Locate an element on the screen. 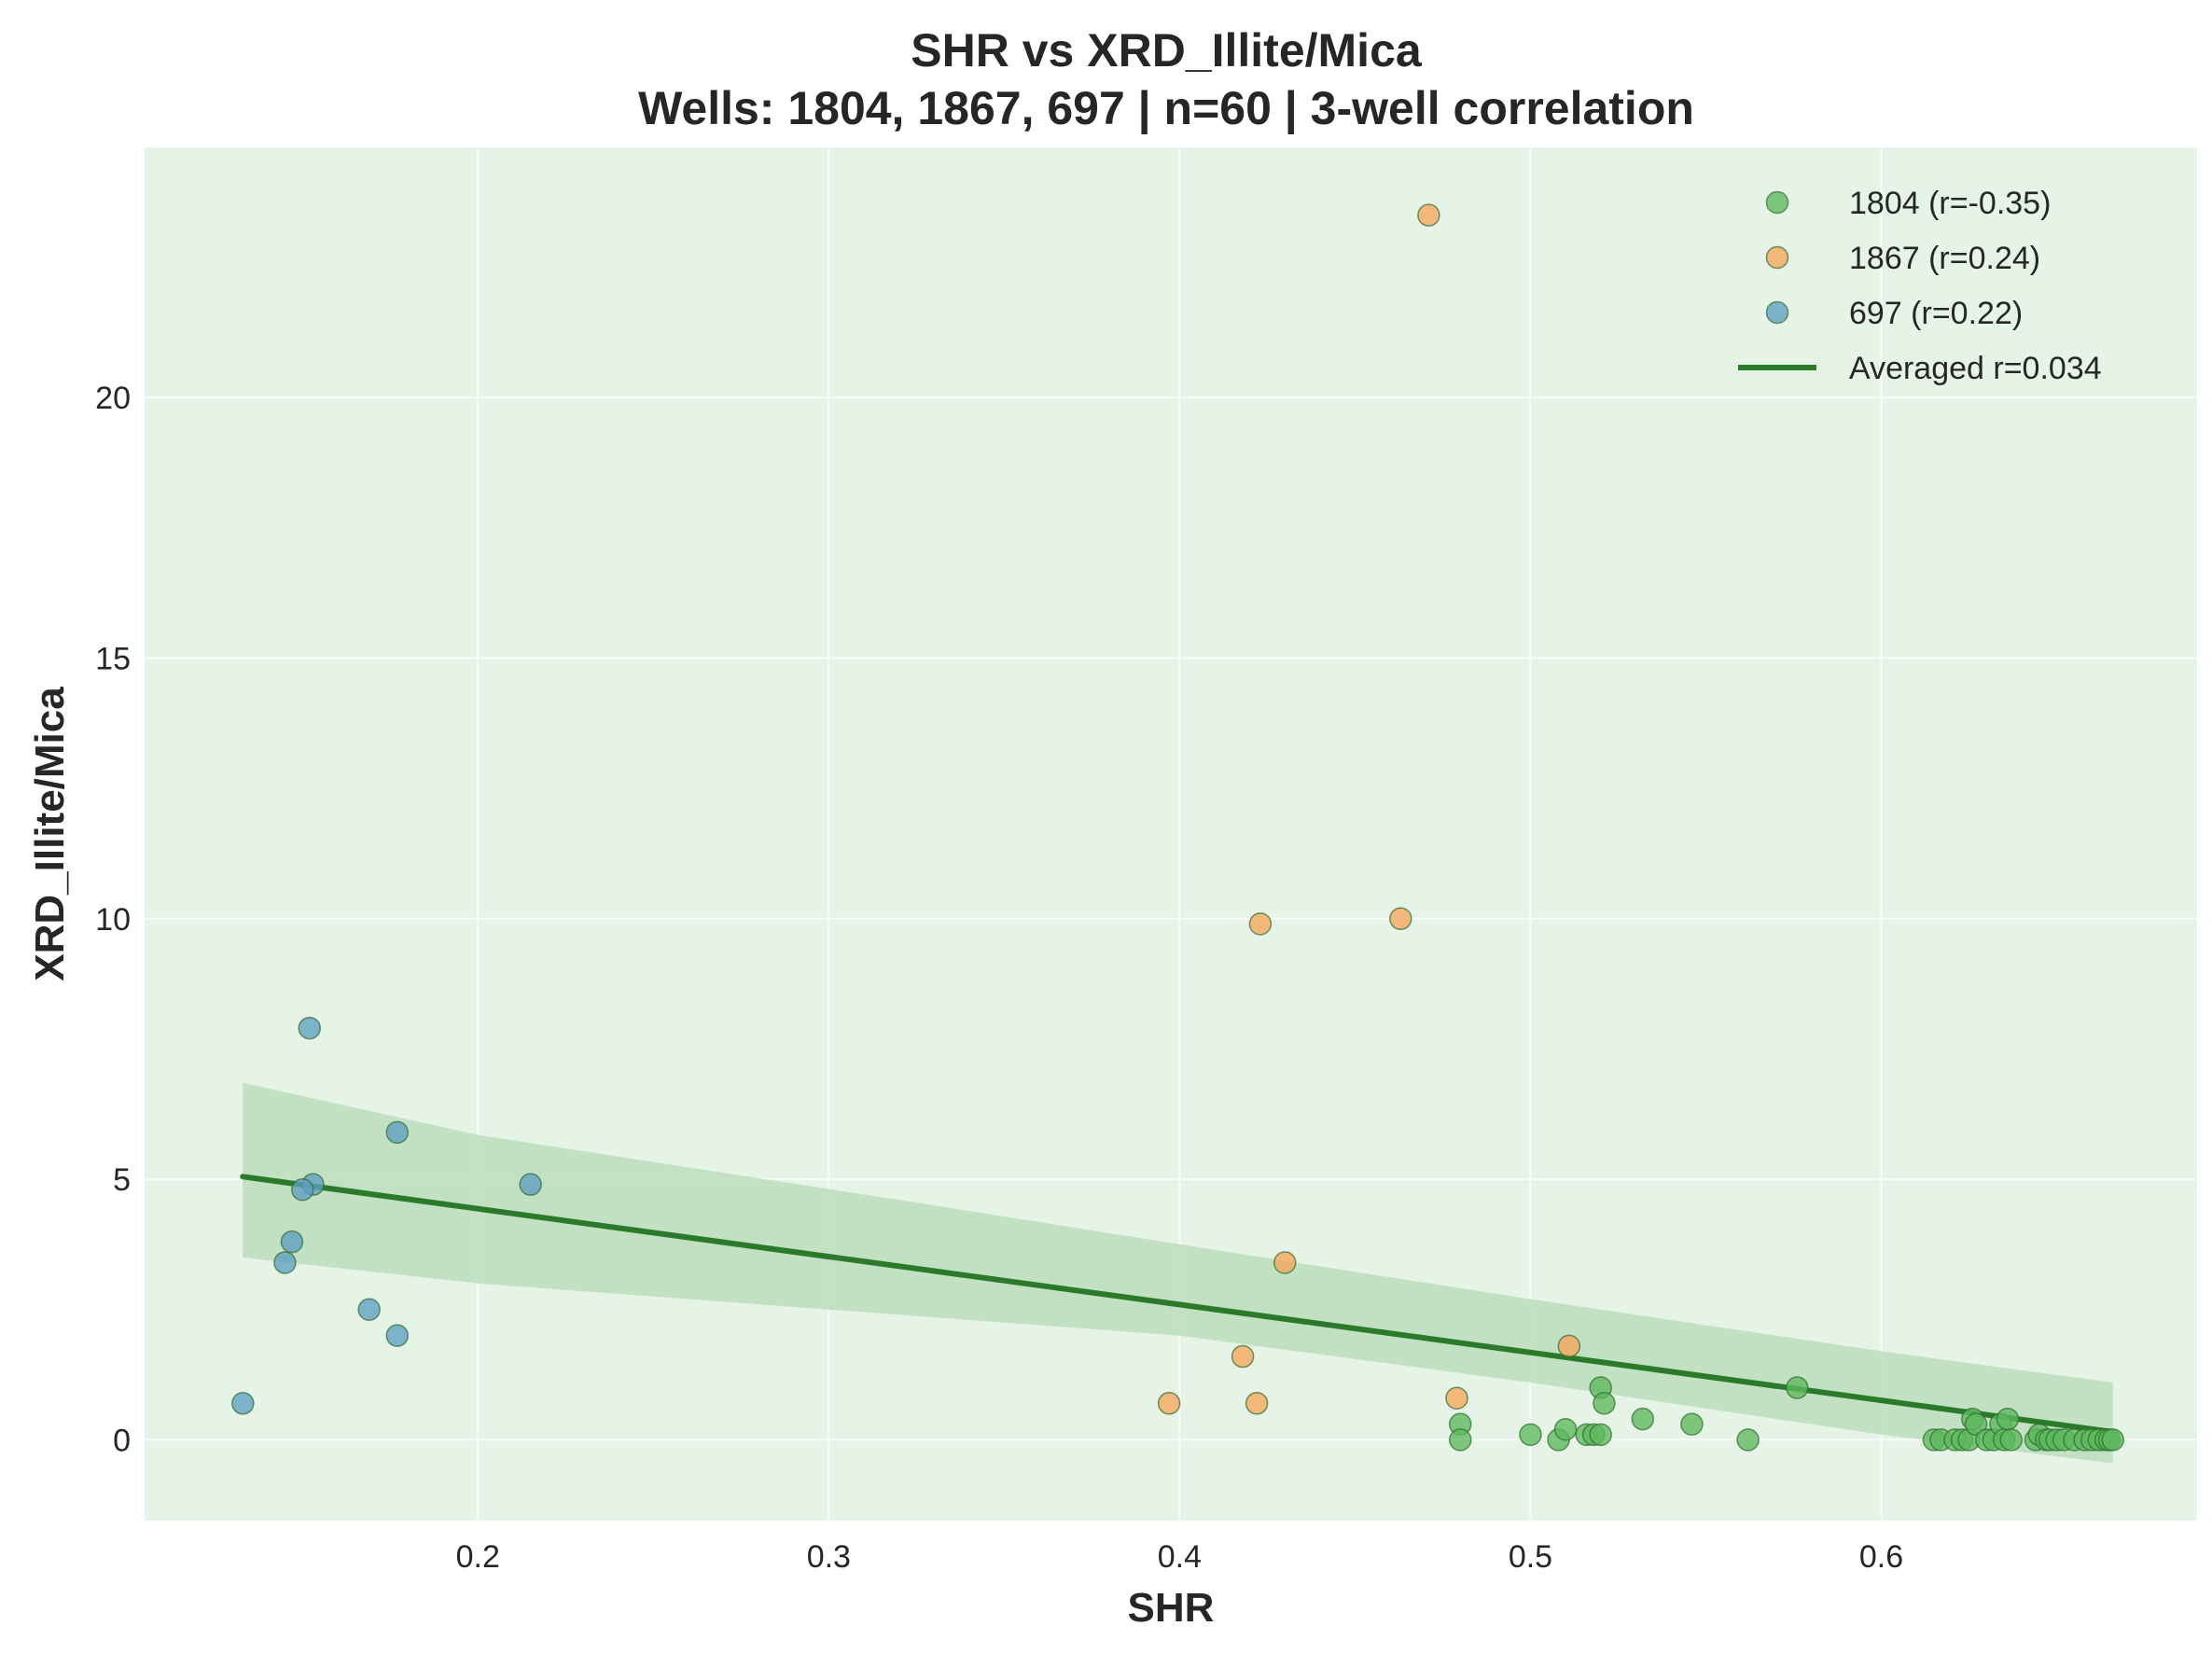 The image size is (2212, 1654). x-tick-label: 0.2 is located at coordinates (478, 1557).